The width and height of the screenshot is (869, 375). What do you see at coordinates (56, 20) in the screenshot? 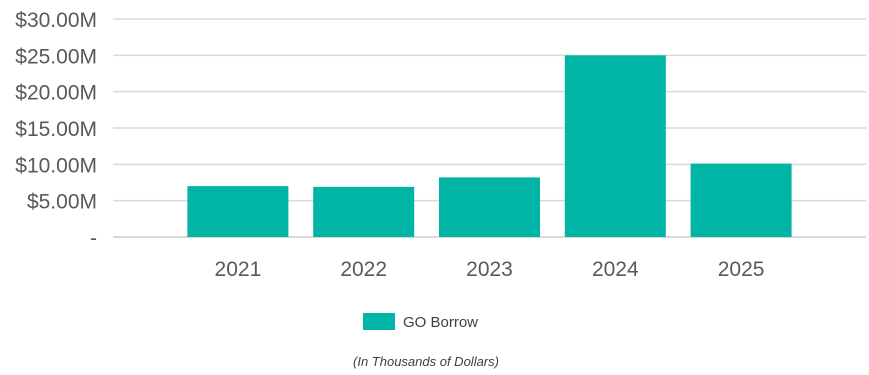
I see `y-tick-label: $30.00M` at bounding box center [56, 20].